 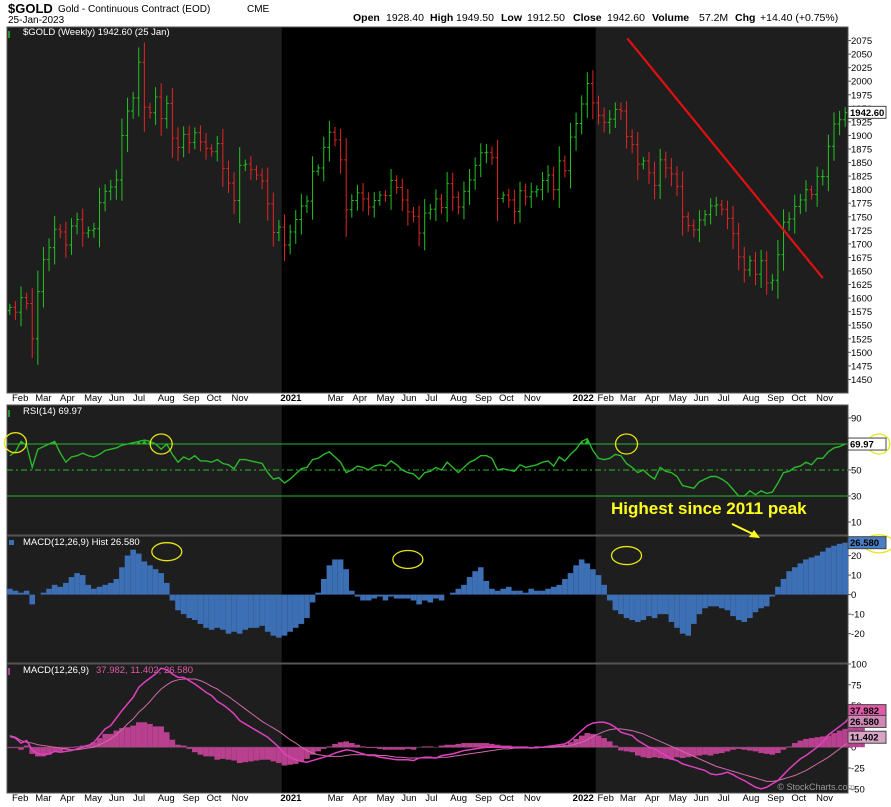 I want to click on instrument-name: Gold - Continuous Contract (EOD), so click(x=134, y=9).